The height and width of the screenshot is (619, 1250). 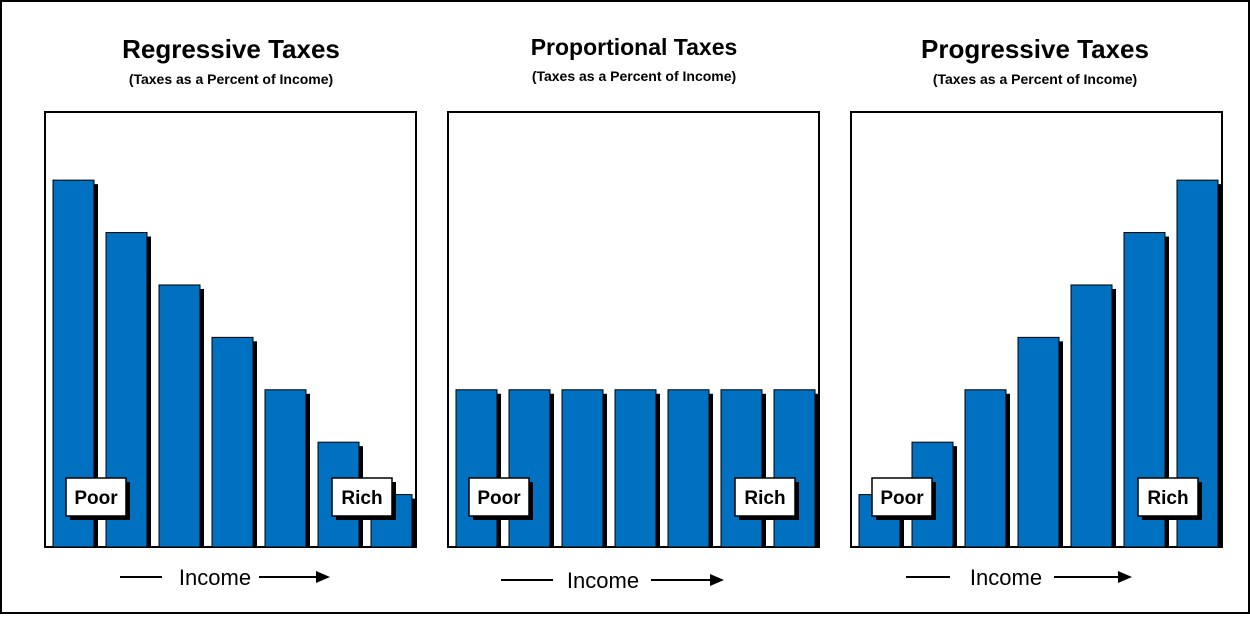 What do you see at coordinates (231, 49) in the screenshot?
I see `chart-title: Regressive Taxes` at bounding box center [231, 49].